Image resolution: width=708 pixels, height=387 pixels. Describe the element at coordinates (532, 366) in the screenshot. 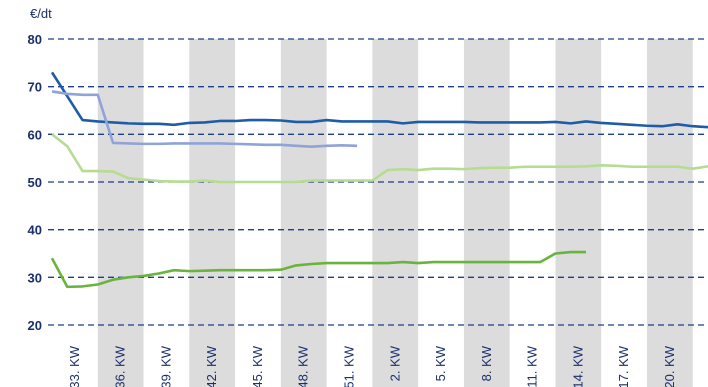

I see `x-tick-label: 11. KW` at that location.